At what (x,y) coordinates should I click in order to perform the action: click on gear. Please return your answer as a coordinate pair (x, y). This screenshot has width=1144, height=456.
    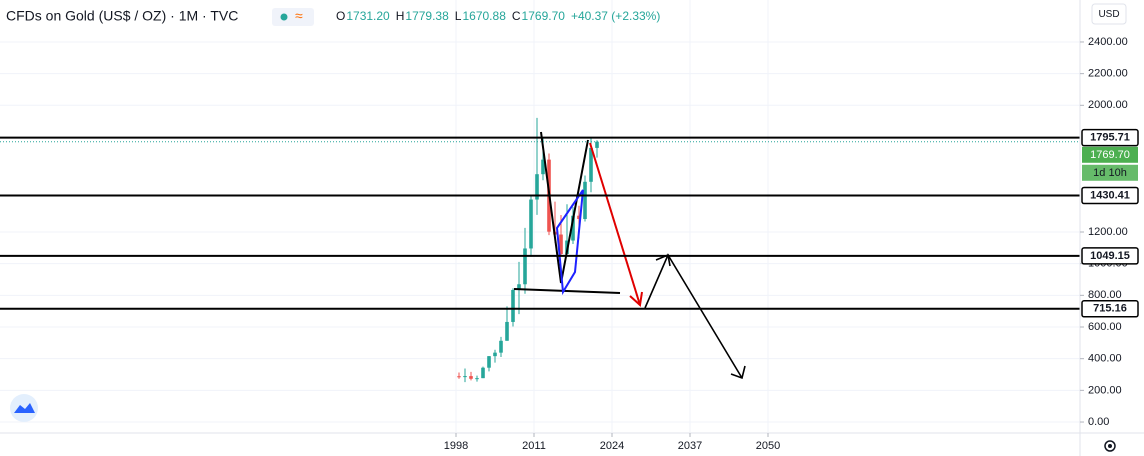
    Looking at the image, I should click on (1110, 446).